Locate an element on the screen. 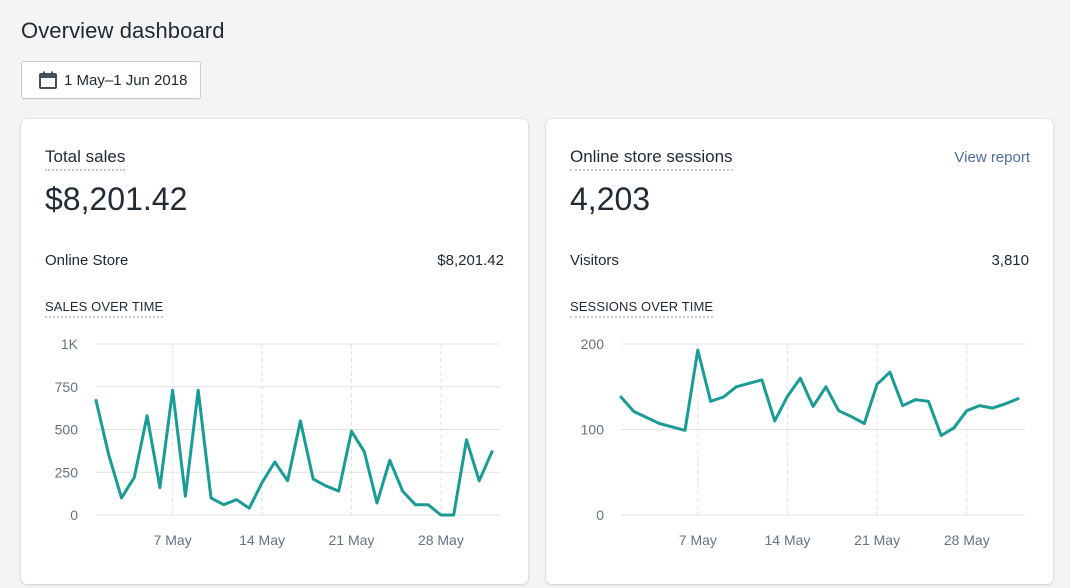 This screenshot has width=1070, height=588. date-range-label: 1 May–1 Jun 2018 is located at coordinates (126, 80).